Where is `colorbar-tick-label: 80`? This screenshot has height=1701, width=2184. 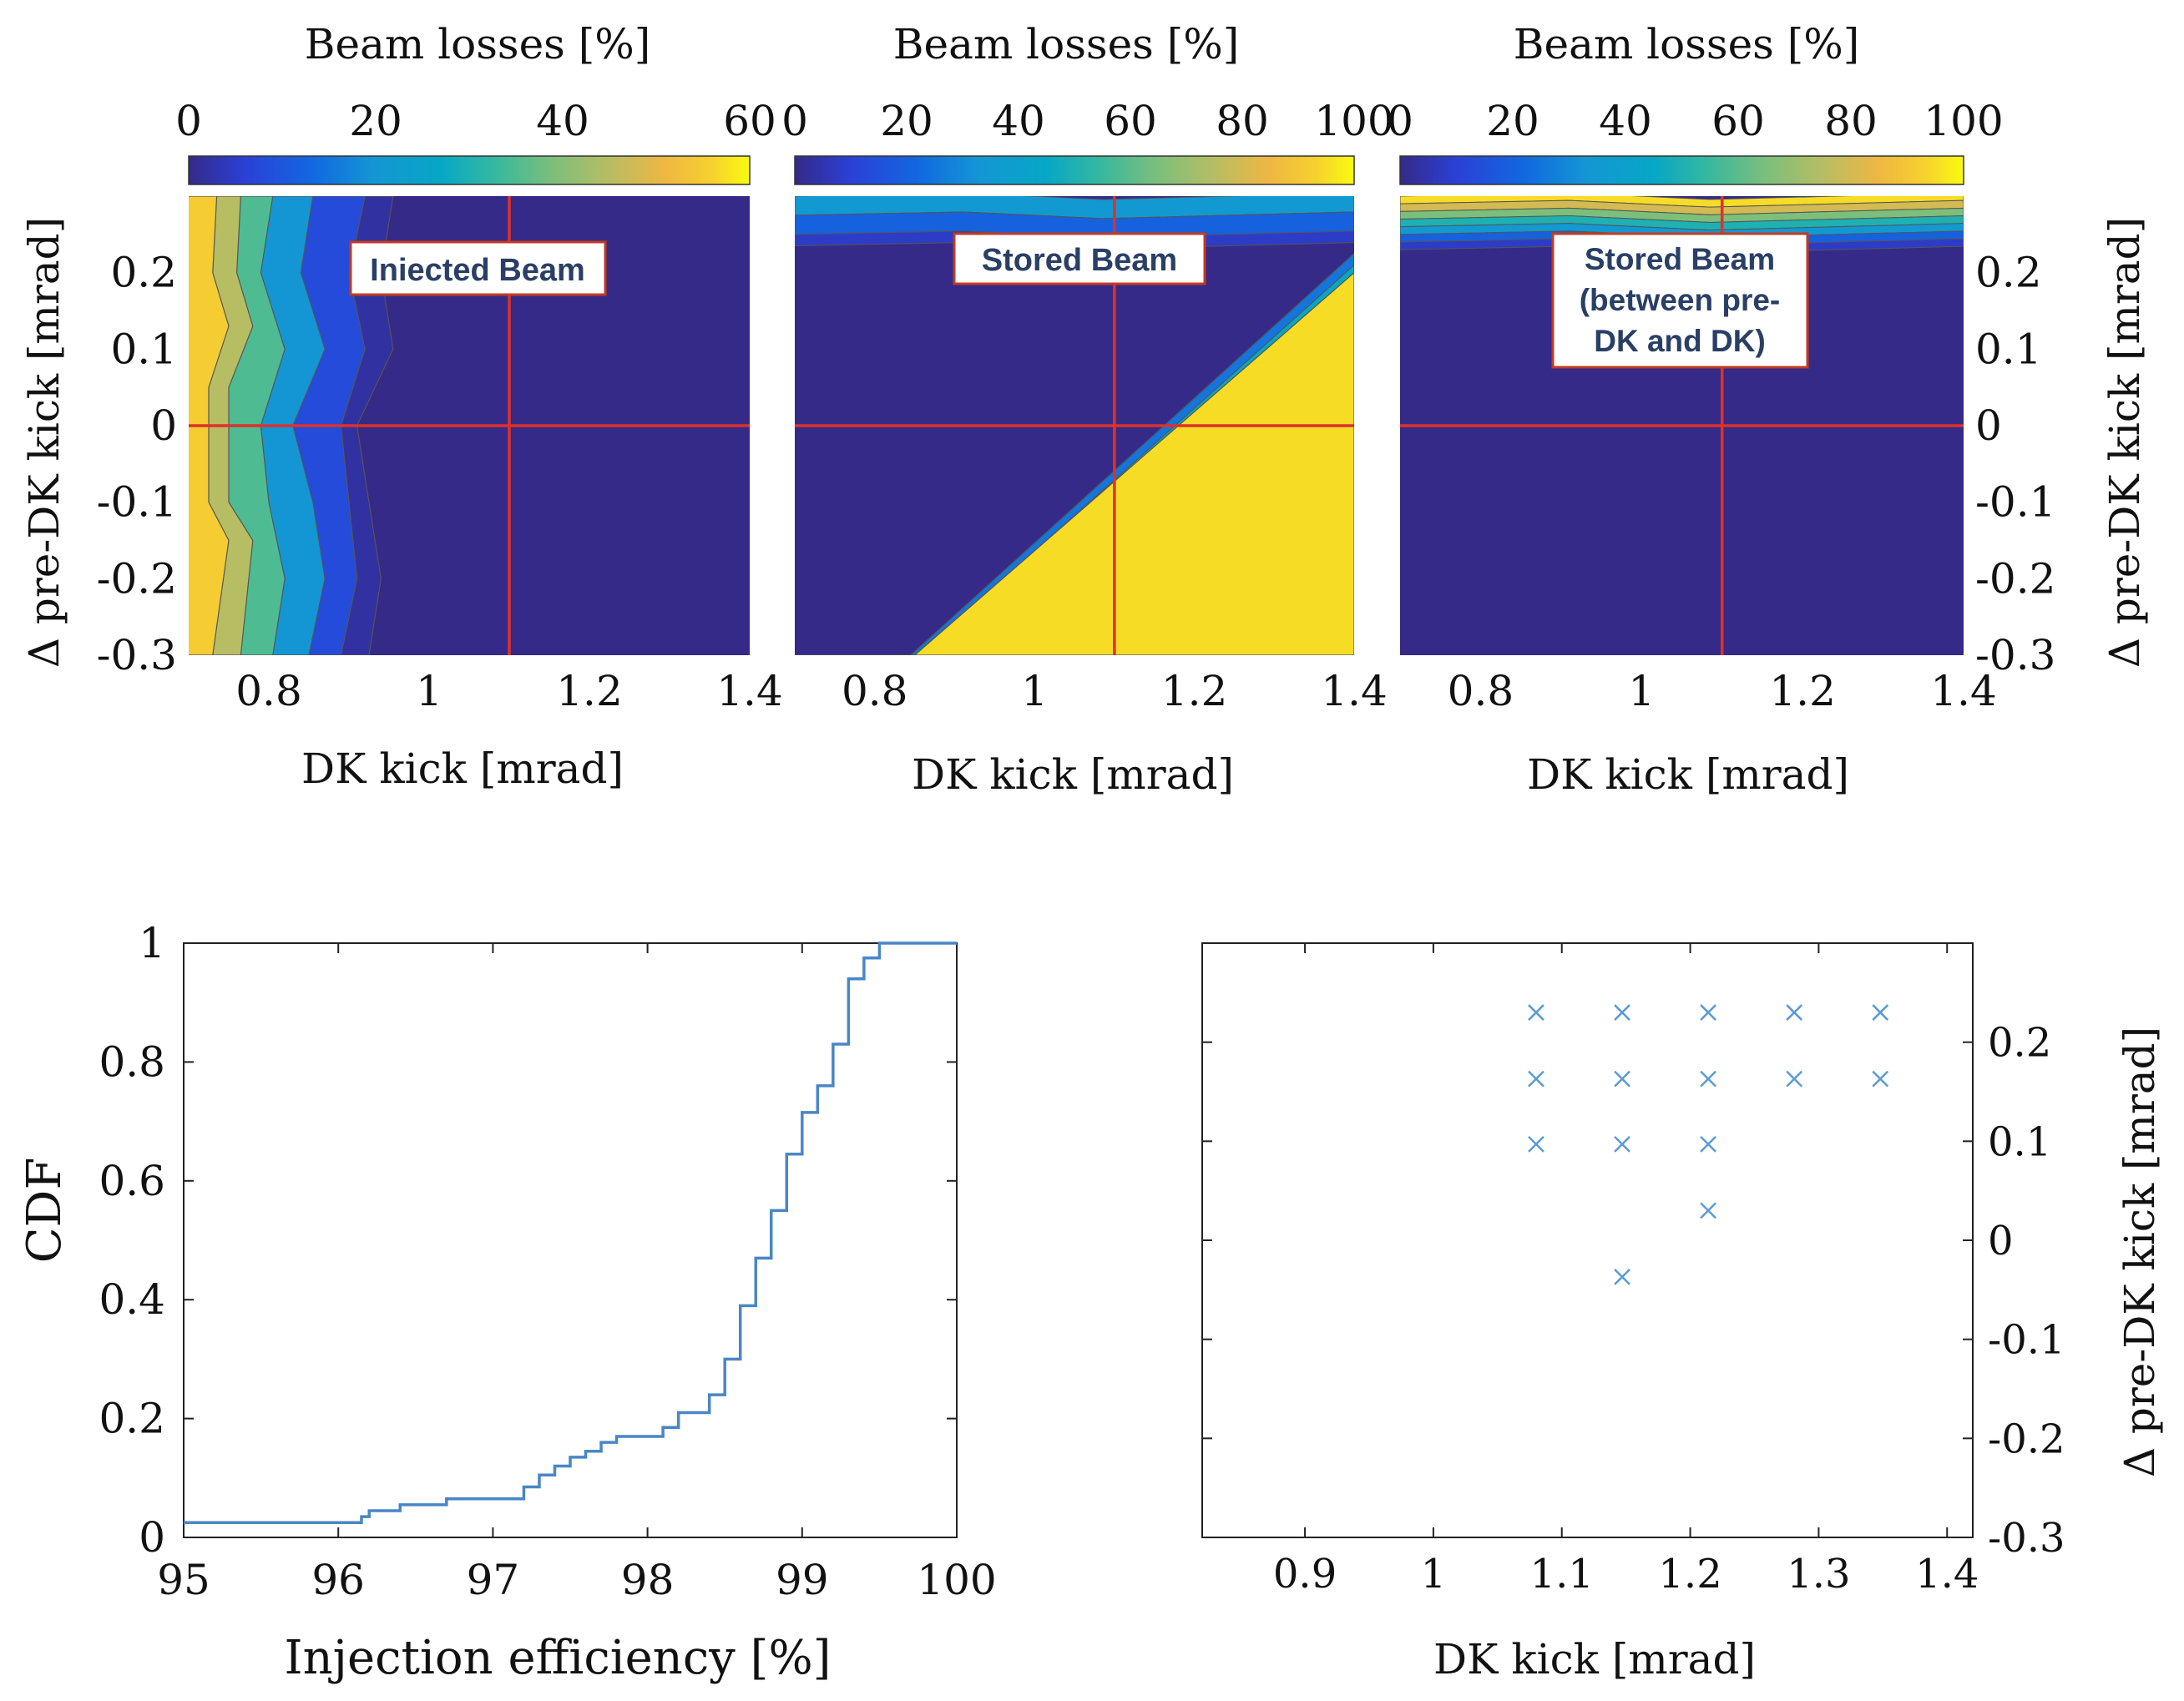
colorbar-tick-label: 80 is located at coordinates (1851, 121).